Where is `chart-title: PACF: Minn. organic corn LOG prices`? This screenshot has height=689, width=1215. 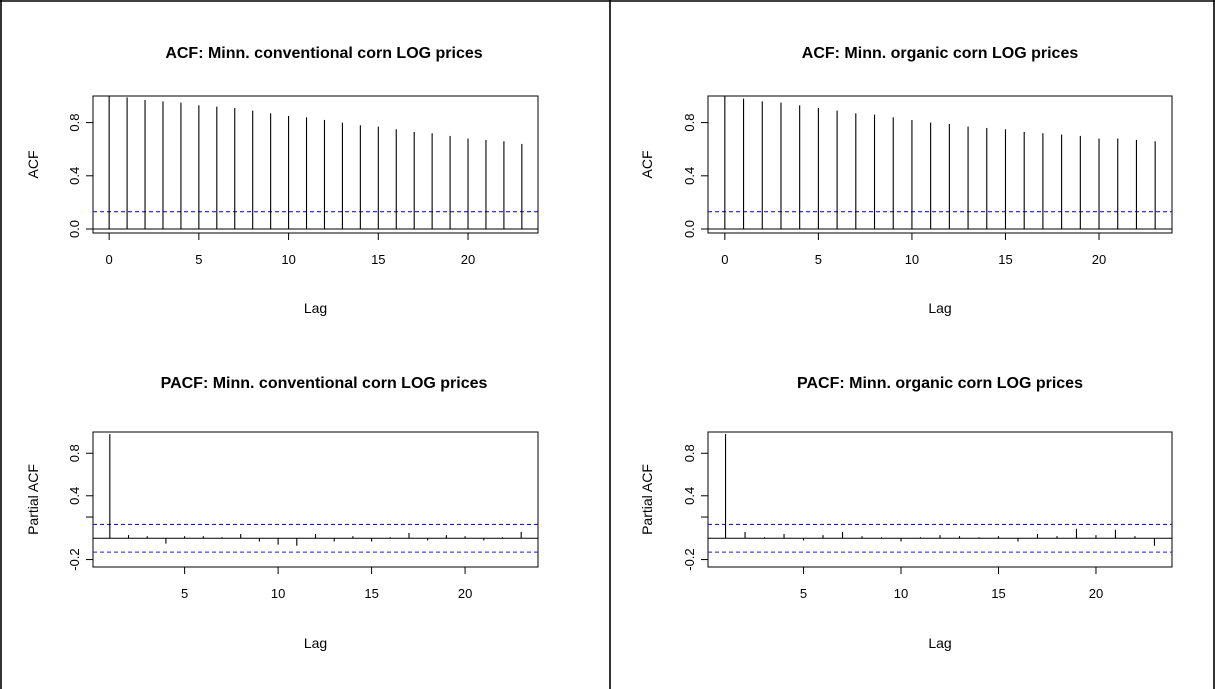
chart-title: PACF: Minn. organic corn LOG prices is located at coordinates (940, 383).